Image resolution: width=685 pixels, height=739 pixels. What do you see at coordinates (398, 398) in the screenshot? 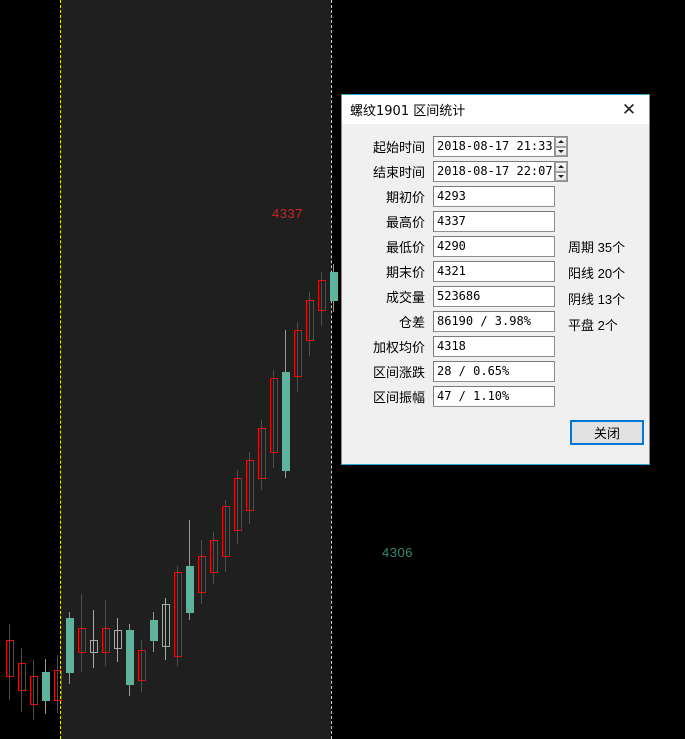
I see `field-label: 区间振幅` at bounding box center [398, 398].